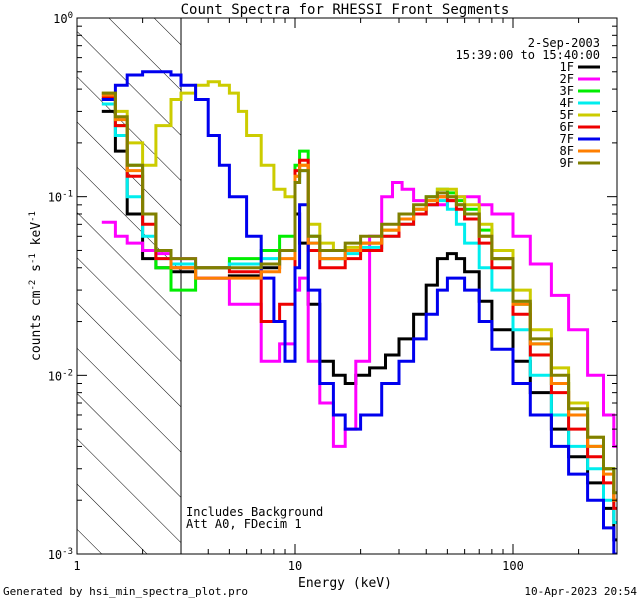 Image resolution: width=640 pixels, height=600 pixels. I want to click on x-tick-label: 1, so click(76, 566).